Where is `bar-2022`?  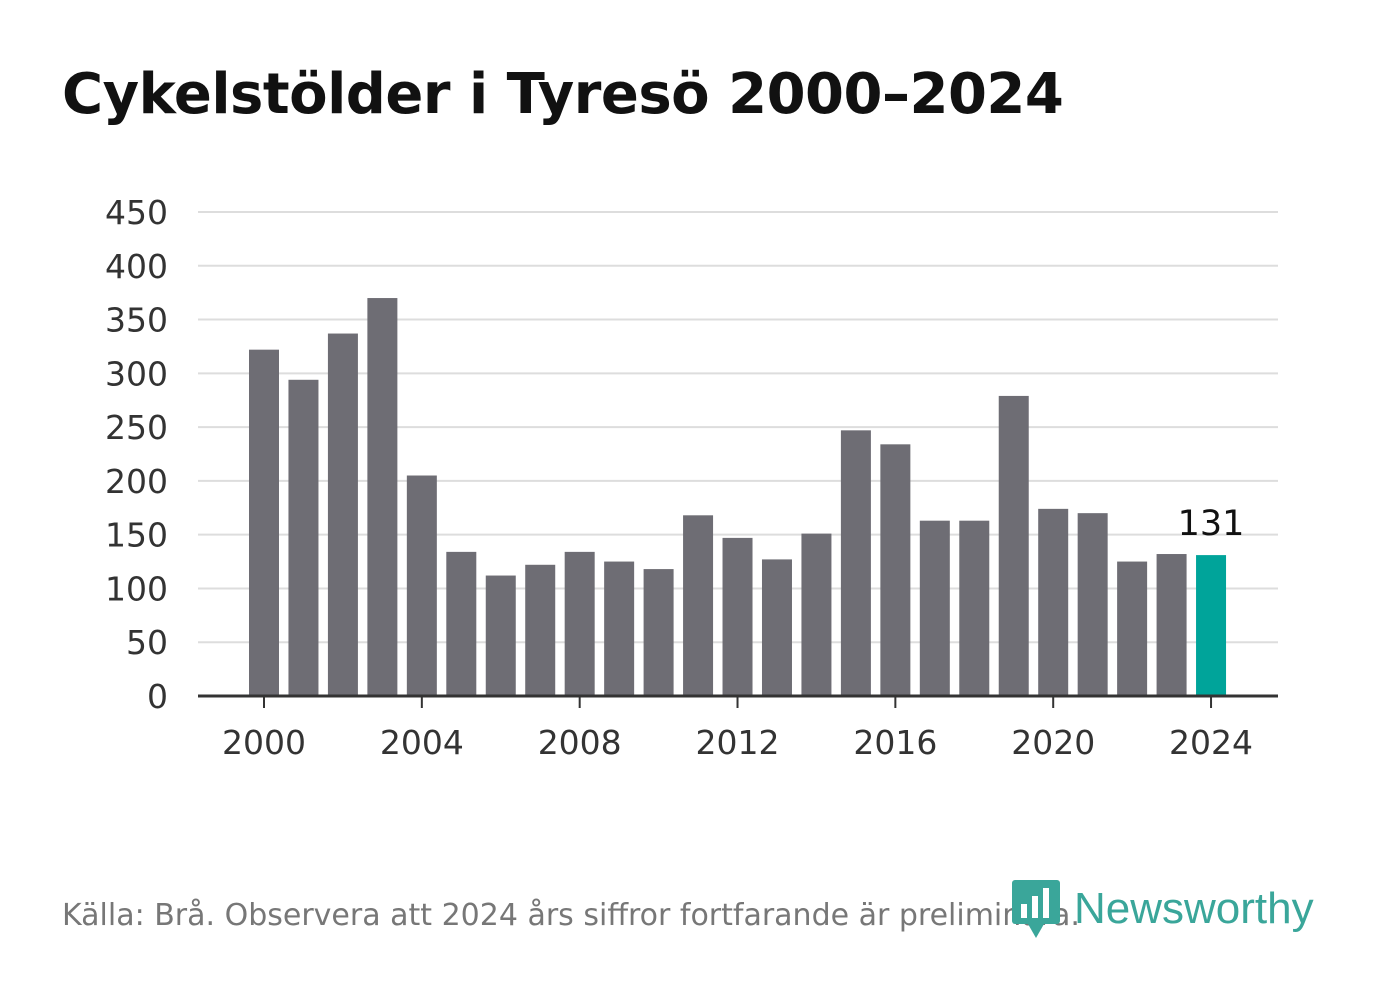
bar-2022 is located at coordinates (1132, 628).